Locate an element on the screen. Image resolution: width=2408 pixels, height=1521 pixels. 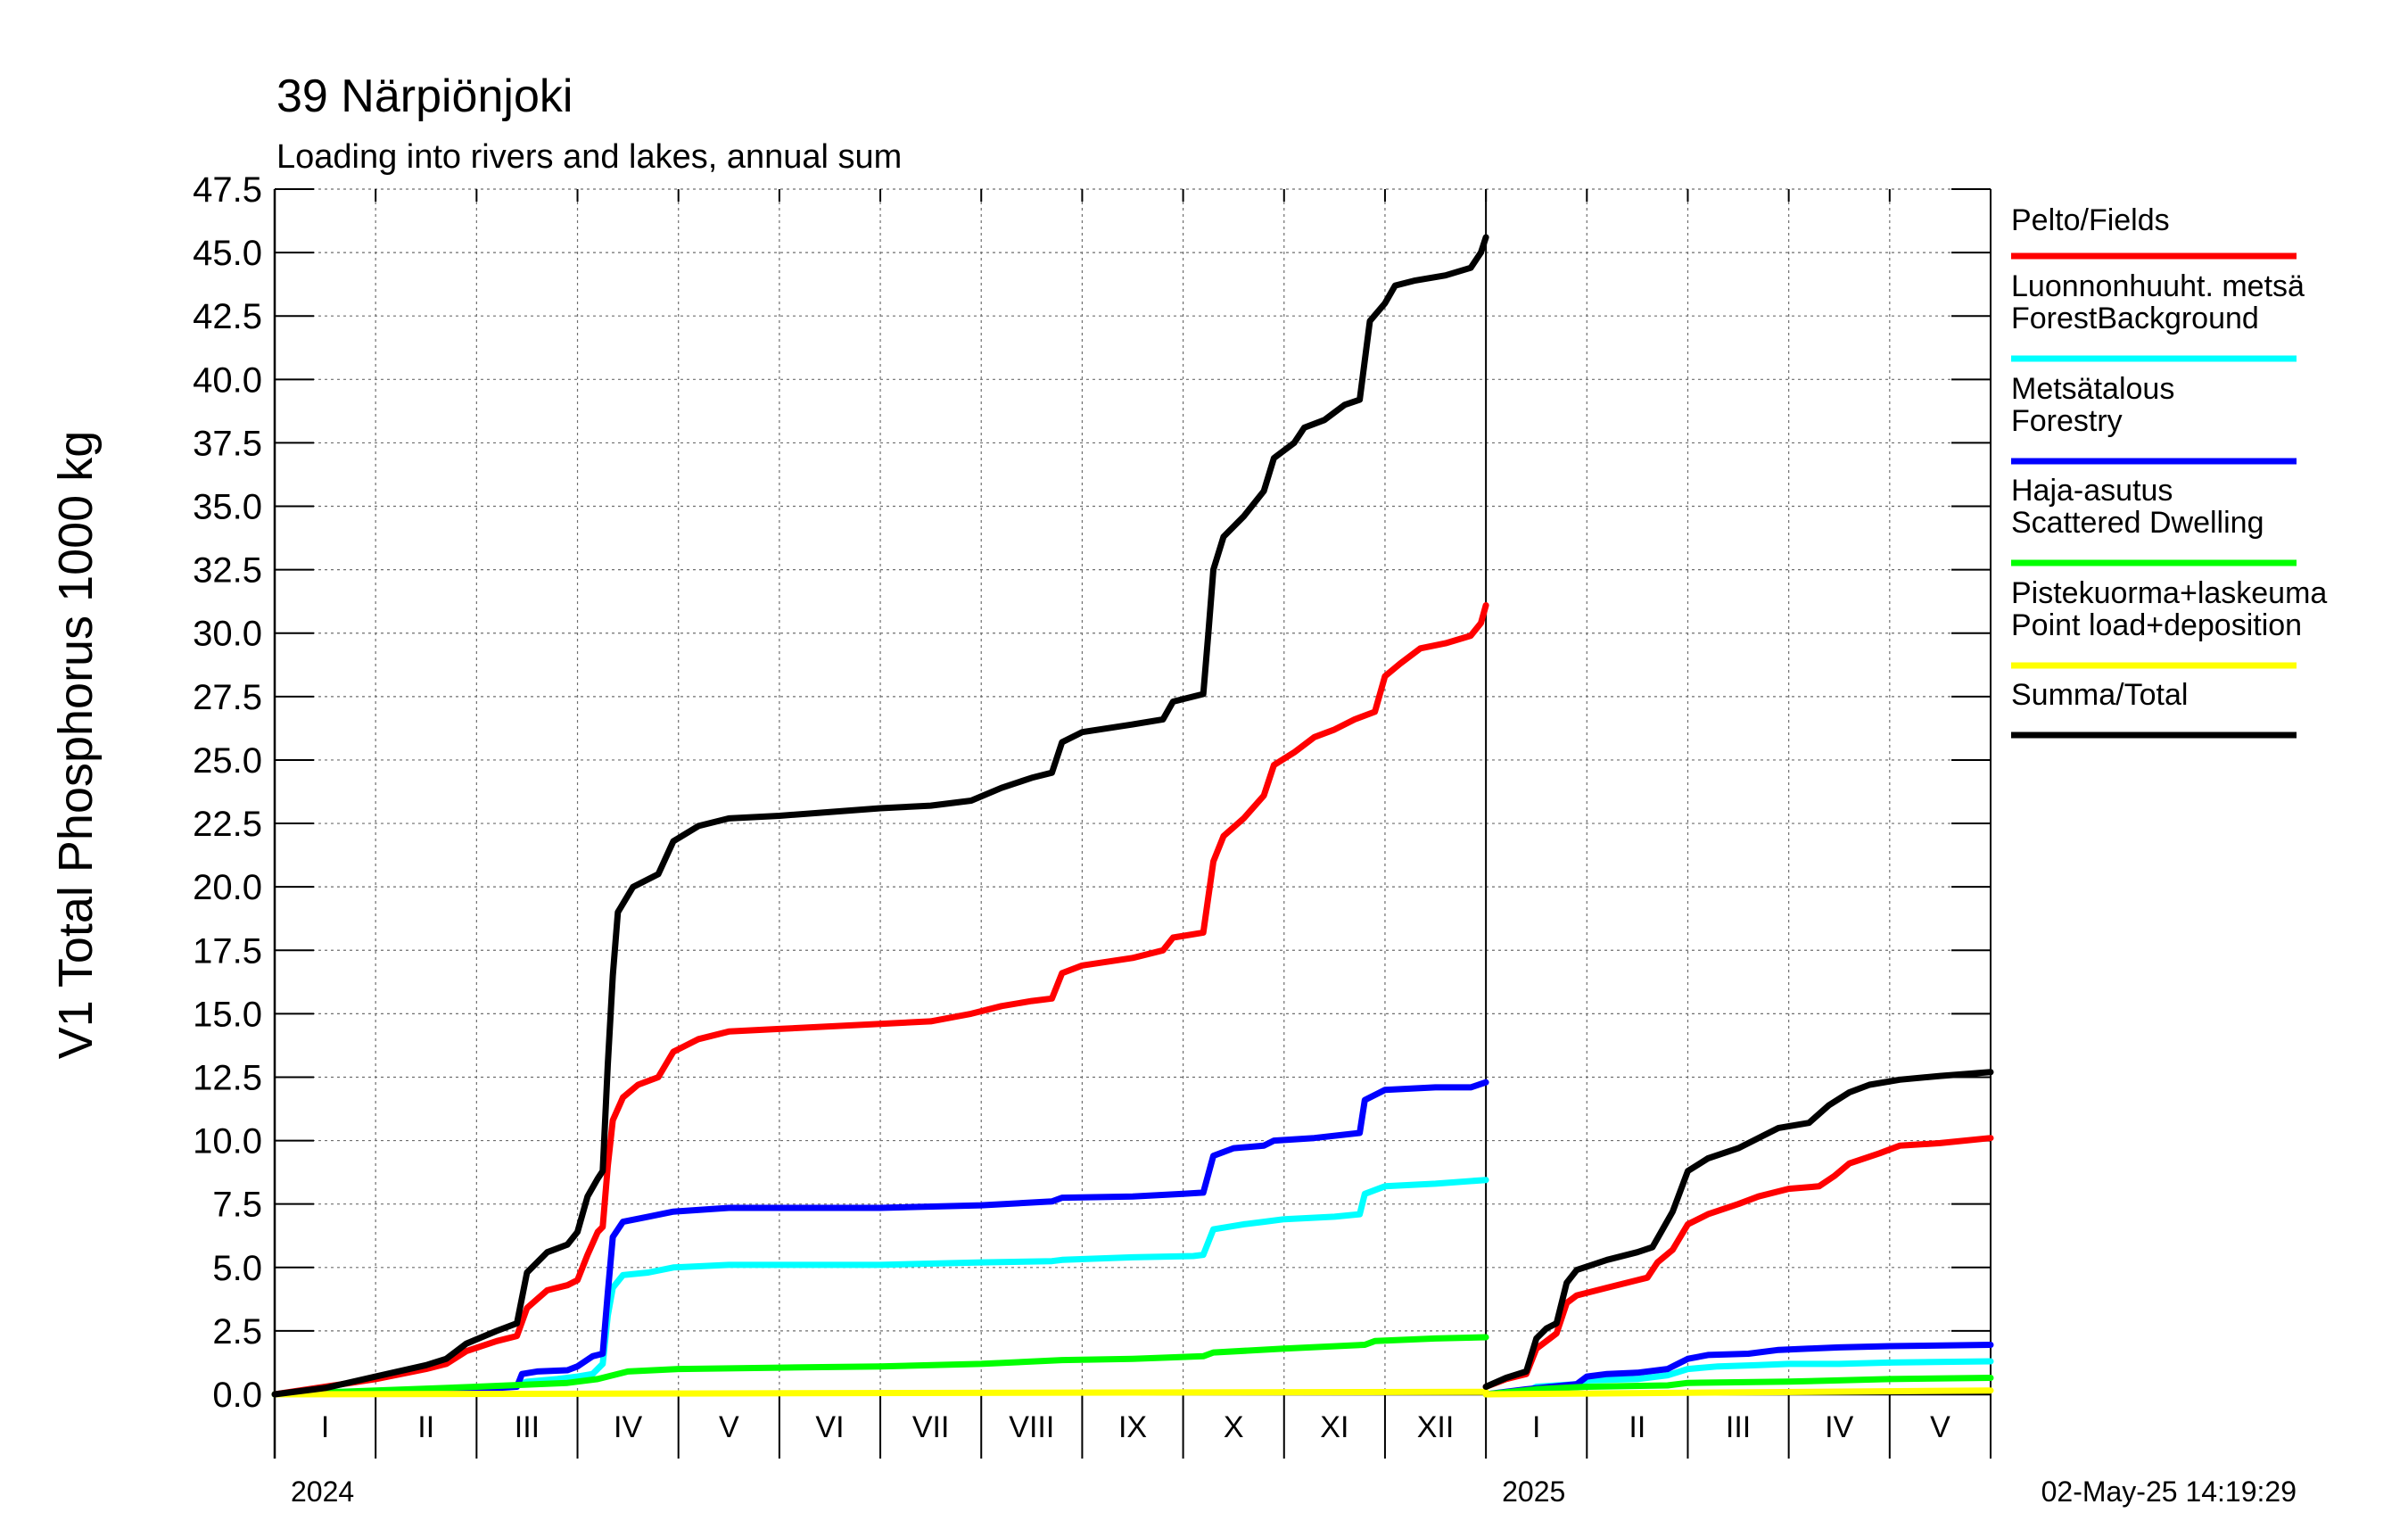
legend-label: ForestBackground is located at coordinates (2135, 318).